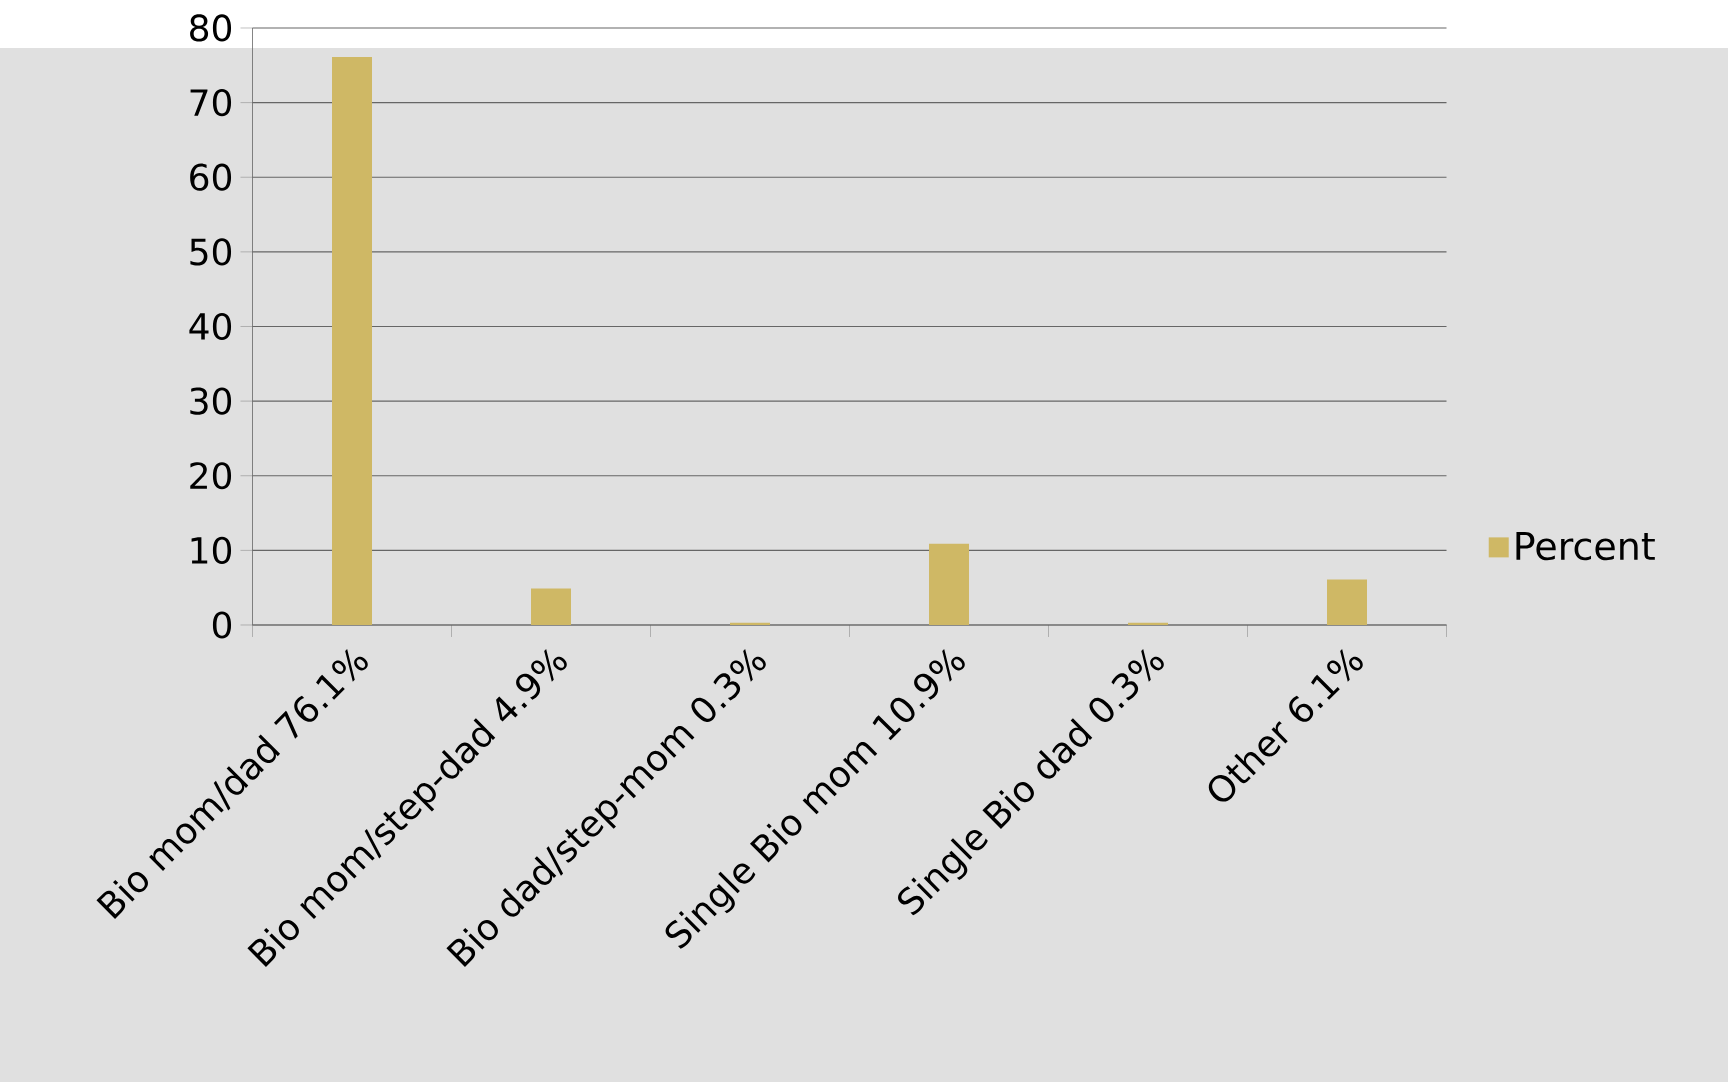  I want to click on y-tick-label: 20, so click(211, 476).